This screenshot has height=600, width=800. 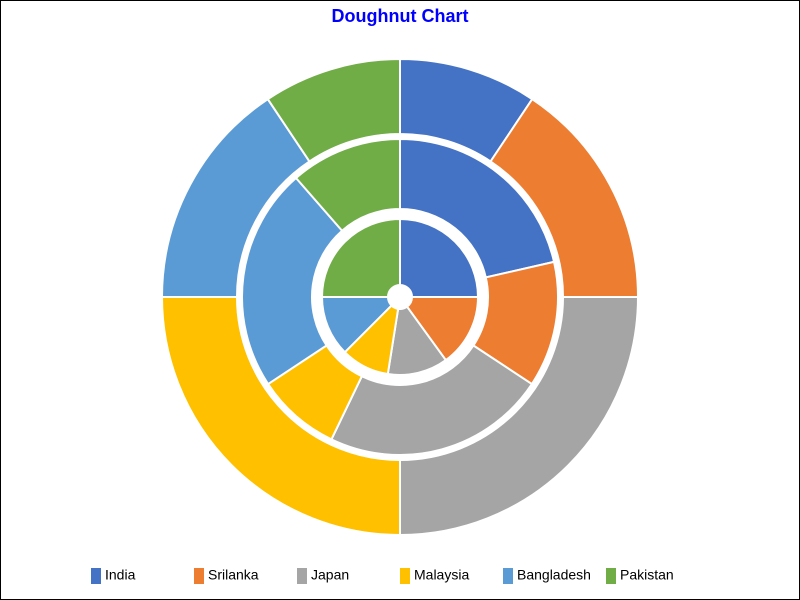 I want to click on legend-label: Malaysia, so click(x=441, y=575).